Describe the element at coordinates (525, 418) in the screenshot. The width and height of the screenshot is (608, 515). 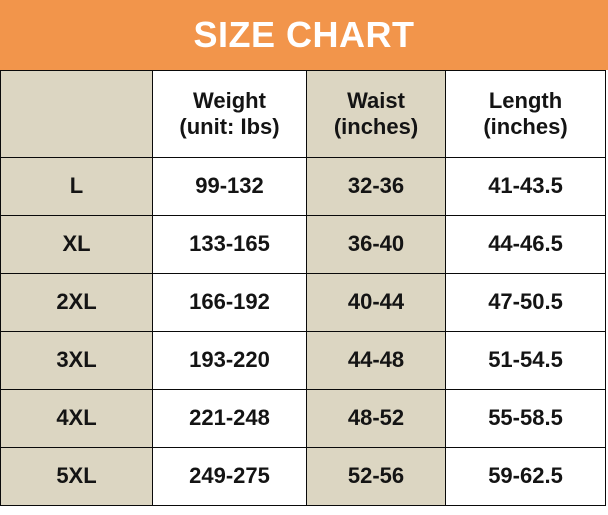
I see `cell-length: 55-58.5` at that location.